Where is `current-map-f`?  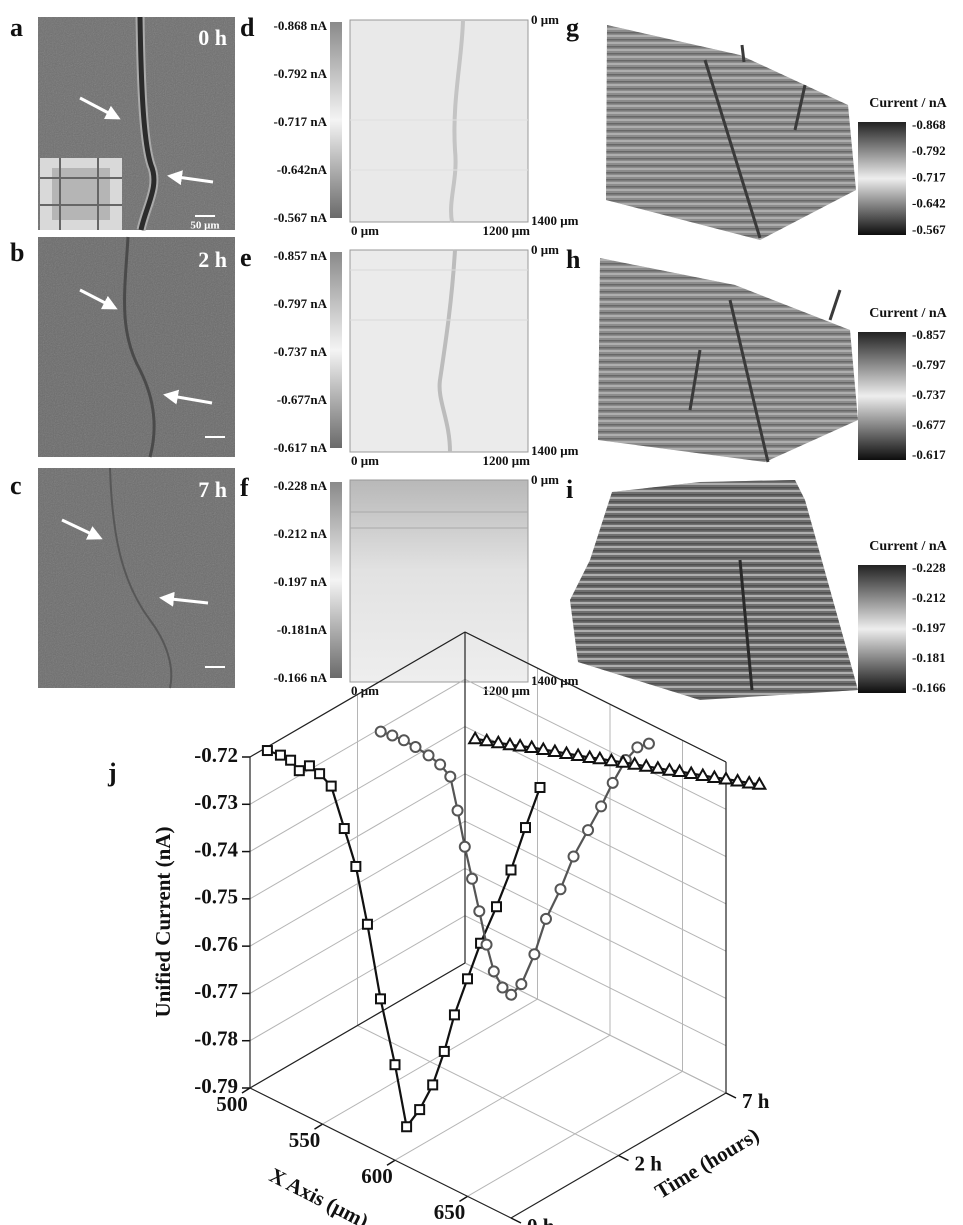 current-map-f is located at coordinates (439, 581).